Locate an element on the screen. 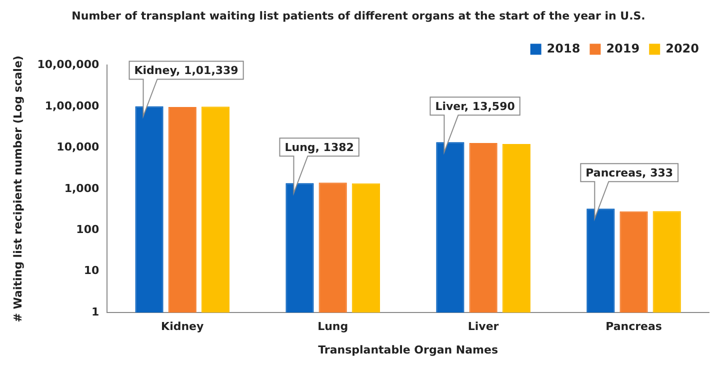 The height and width of the screenshot is (367, 727). annotation: Pancreas, 333 is located at coordinates (630, 173).